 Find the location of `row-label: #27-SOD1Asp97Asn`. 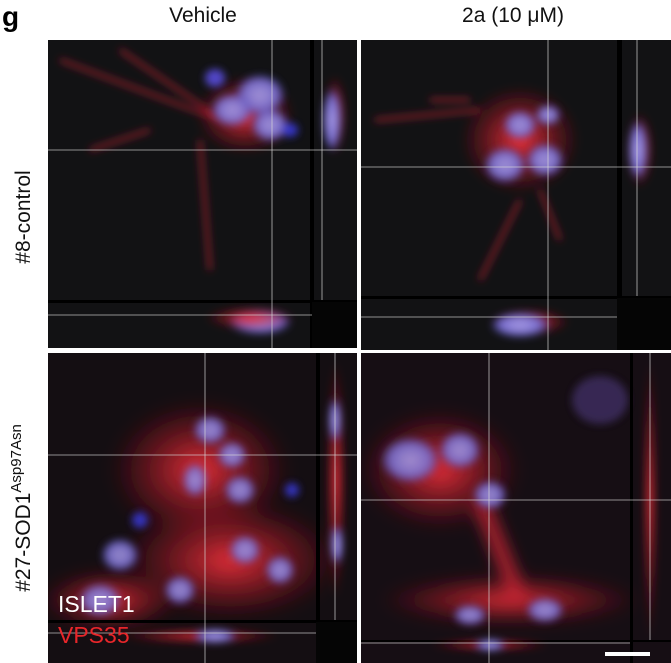

row-label: #27-SOD1Asp97Asn is located at coordinates (21, 508).